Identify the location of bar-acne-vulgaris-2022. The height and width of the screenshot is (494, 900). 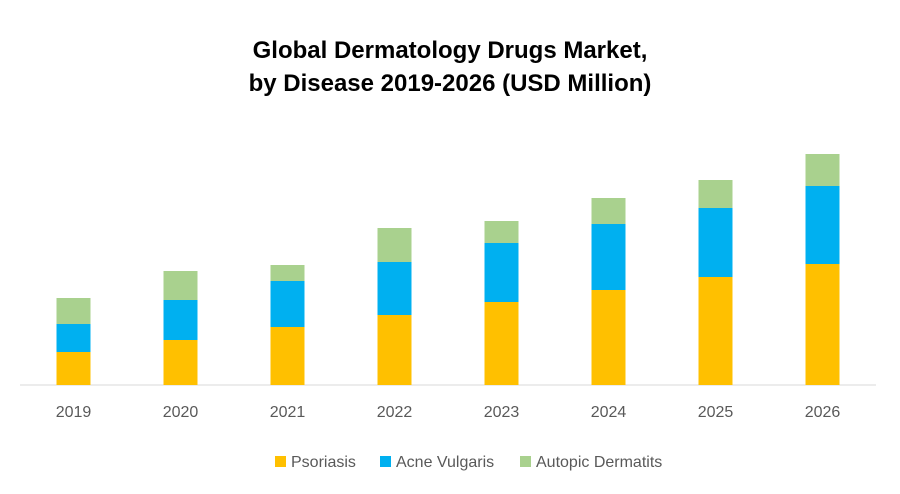
(394, 288).